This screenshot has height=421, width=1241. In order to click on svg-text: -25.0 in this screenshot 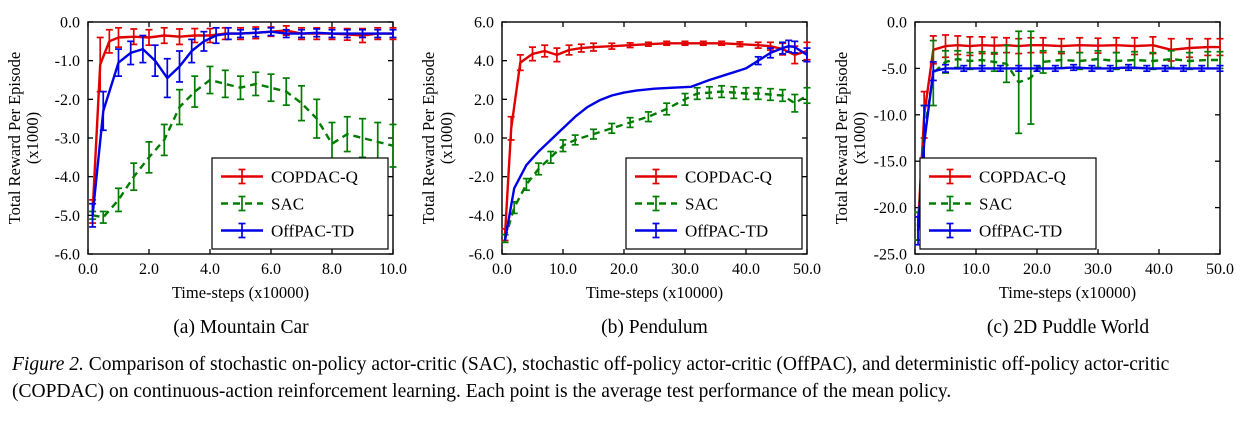, I will do `click(890, 255)`.